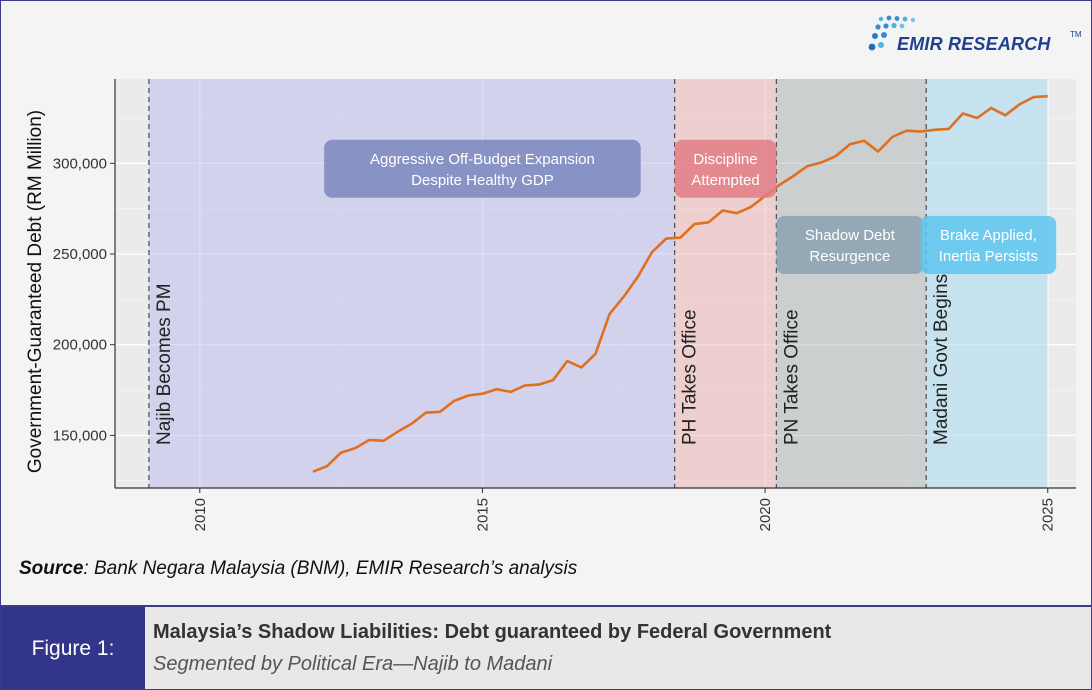  I want to click on event-label: Madani Govt Begins, so click(941, 359).